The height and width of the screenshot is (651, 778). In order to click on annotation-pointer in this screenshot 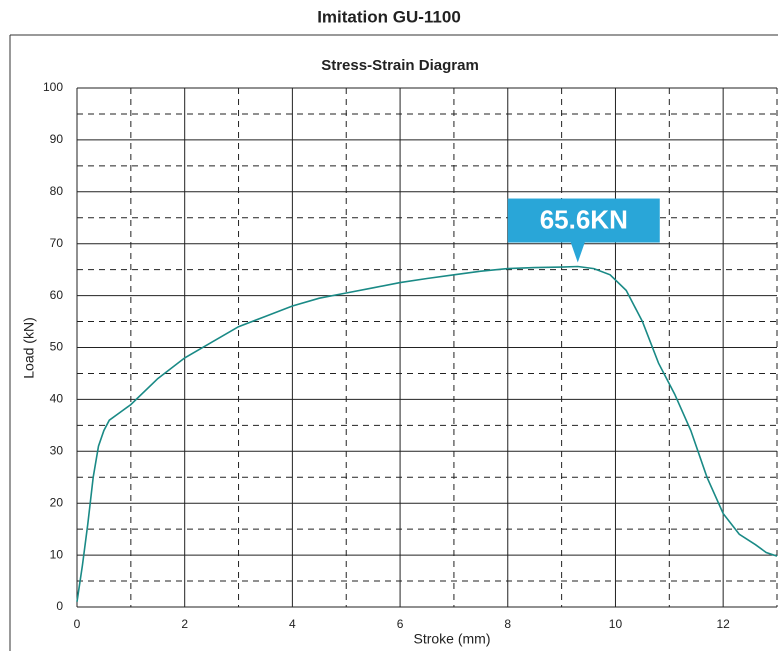, I will do `click(577, 252)`.